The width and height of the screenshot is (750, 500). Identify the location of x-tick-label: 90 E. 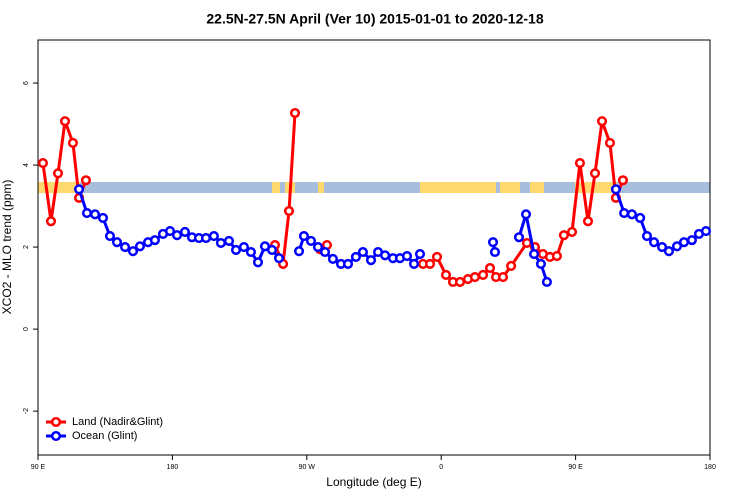
(575, 467).